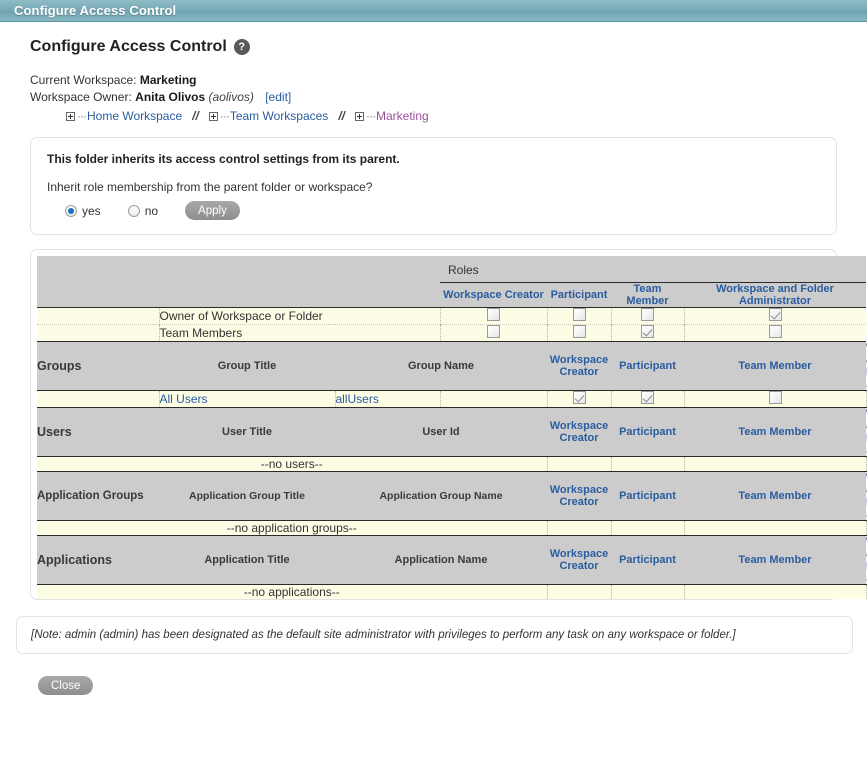 The height and width of the screenshot is (766, 867). Describe the element at coordinates (291, 464) in the screenshot. I see `users-empty-text: --no users--` at that location.